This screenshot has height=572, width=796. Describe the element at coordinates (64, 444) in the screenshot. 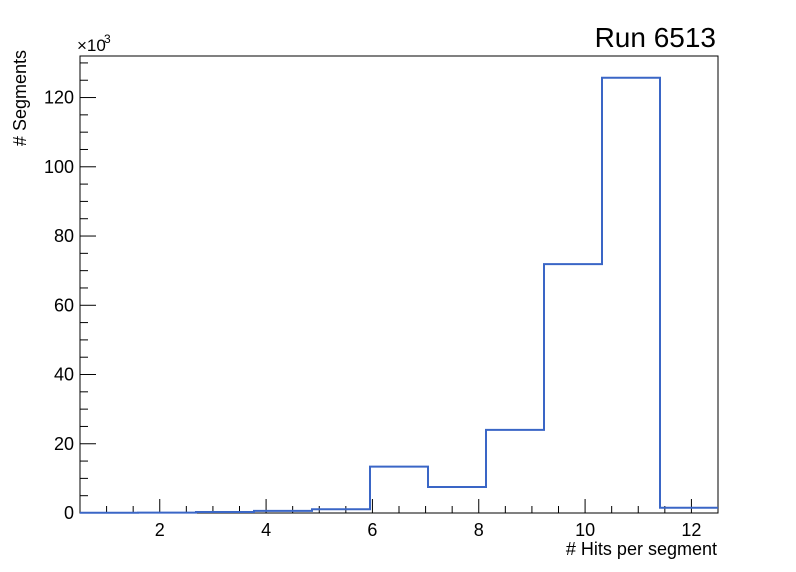

I see `y-tick-label: 20` at that location.